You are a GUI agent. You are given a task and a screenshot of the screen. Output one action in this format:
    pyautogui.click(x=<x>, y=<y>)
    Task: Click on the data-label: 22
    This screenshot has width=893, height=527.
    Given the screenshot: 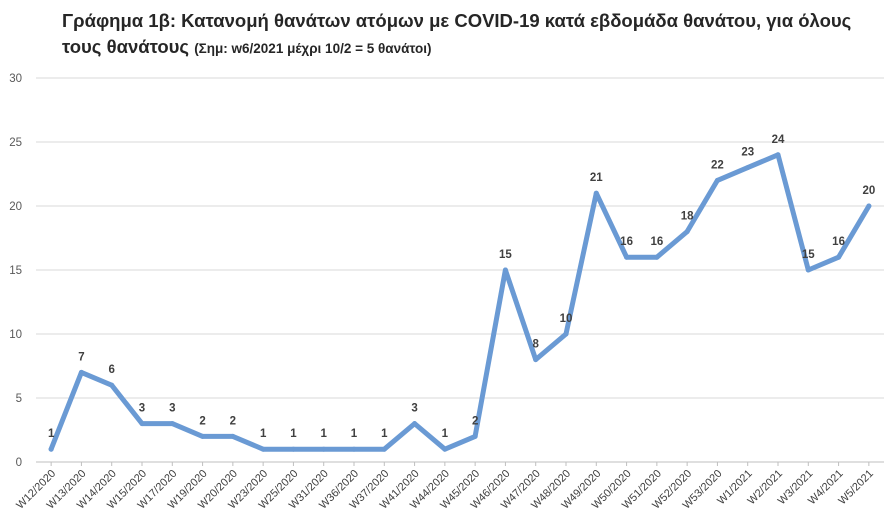 What is the action you would take?
    pyautogui.click(x=717, y=165)
    